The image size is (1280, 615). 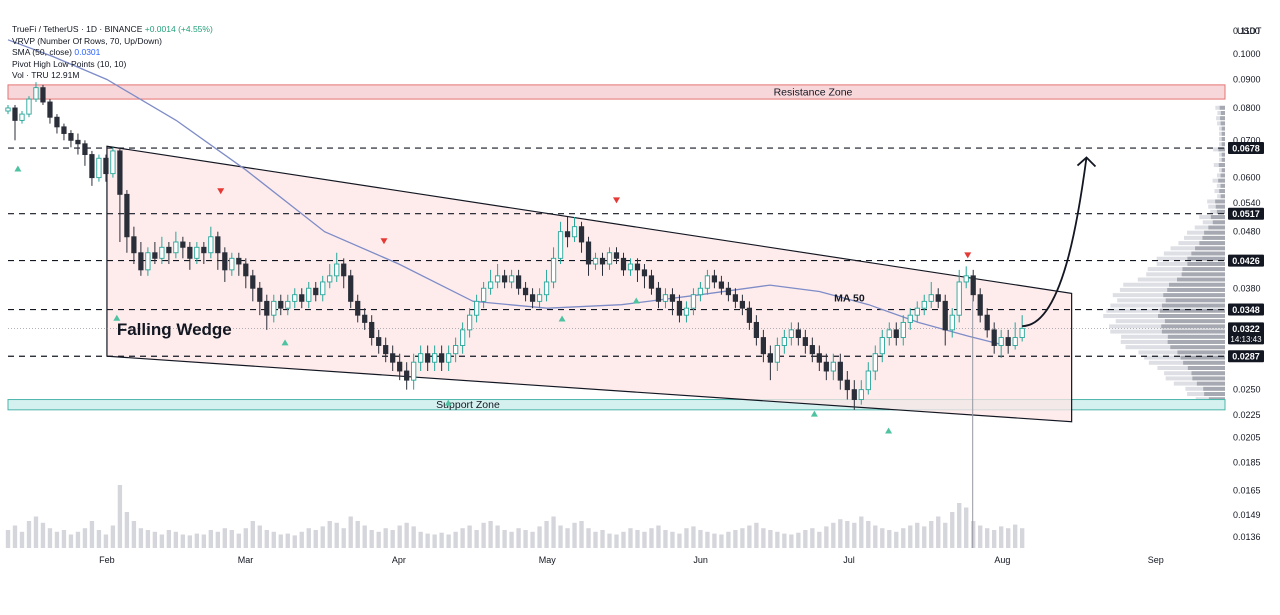 I want to click on resistance-zone, so click(x=616, y=92).